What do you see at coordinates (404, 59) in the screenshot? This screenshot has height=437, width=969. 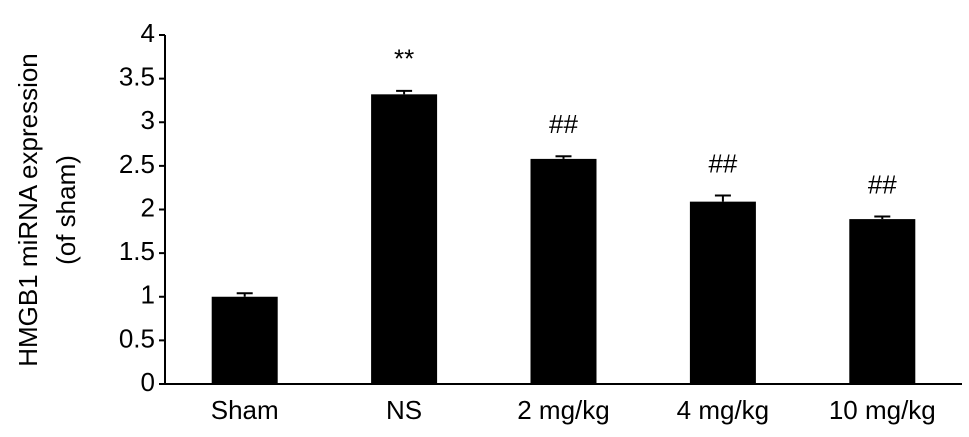 I see `significance-label: **` at bounding box center [404, 59].